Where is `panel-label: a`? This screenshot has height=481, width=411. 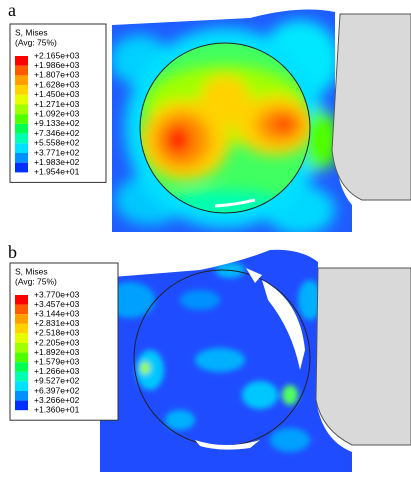 panel-label: a is located at coordinates (12, 10).